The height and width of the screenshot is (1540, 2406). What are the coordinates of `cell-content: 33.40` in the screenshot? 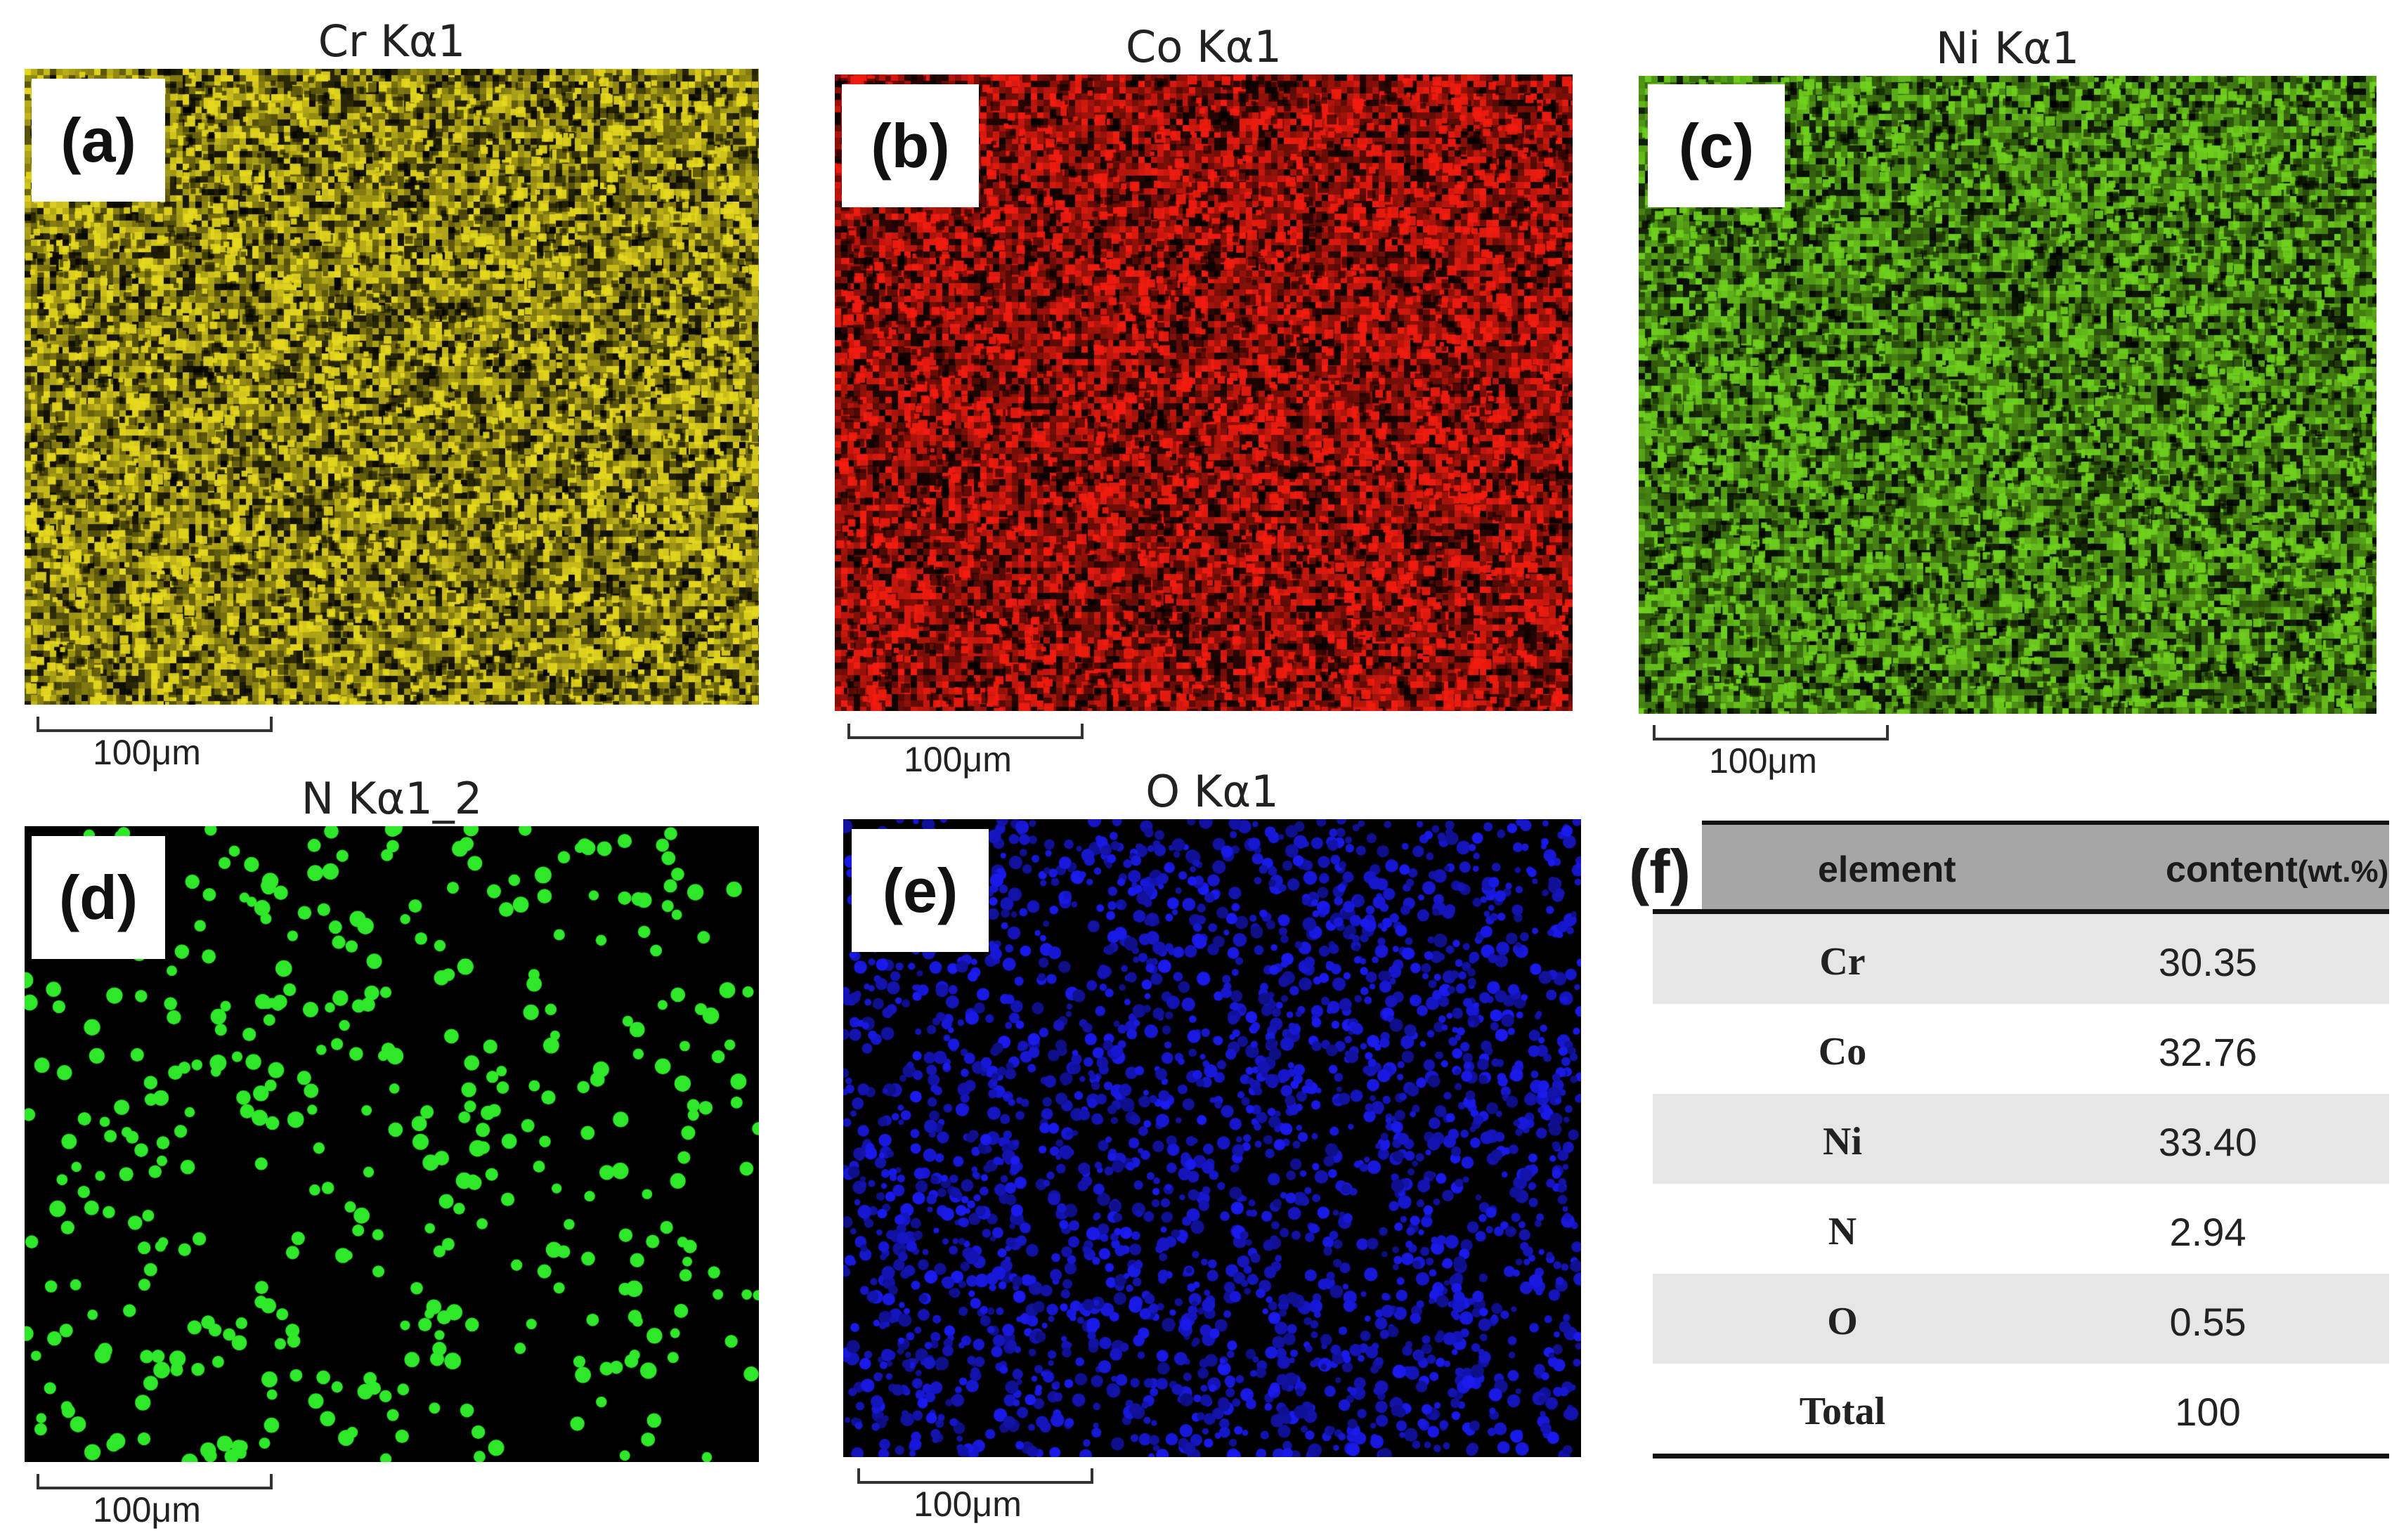 It's located at (2208, 1142).